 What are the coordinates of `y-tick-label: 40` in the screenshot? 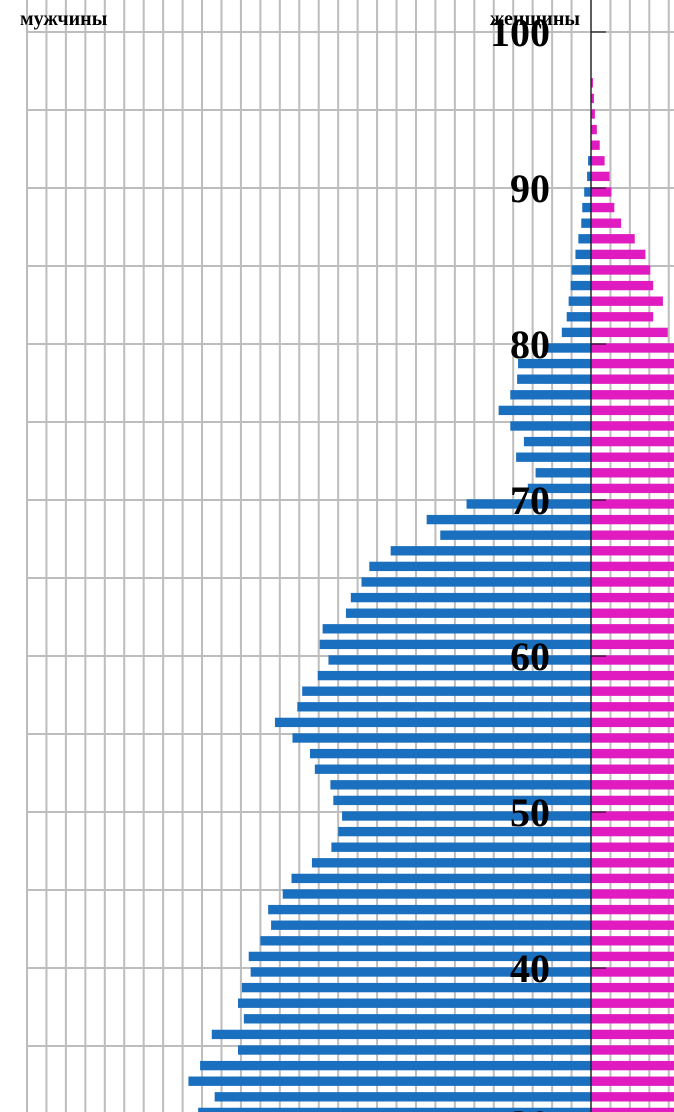 It's located at (530, 968).